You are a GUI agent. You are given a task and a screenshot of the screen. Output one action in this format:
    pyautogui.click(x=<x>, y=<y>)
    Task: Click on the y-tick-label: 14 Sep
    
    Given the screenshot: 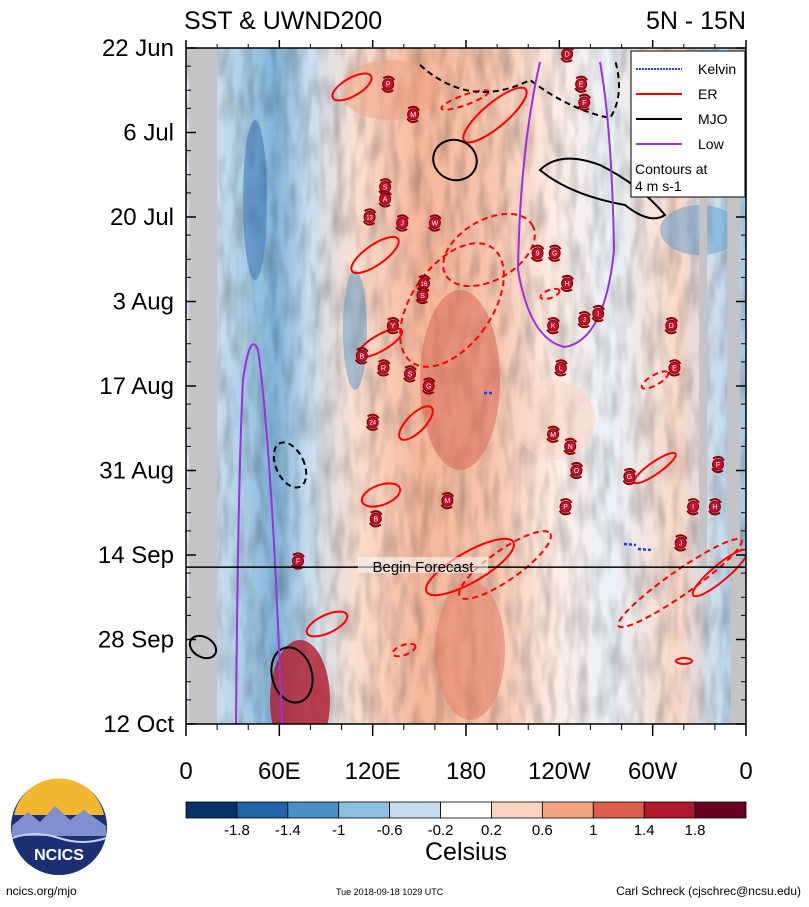 What is the action you would take?
    pyautogui.click(x=136, y=555)
    